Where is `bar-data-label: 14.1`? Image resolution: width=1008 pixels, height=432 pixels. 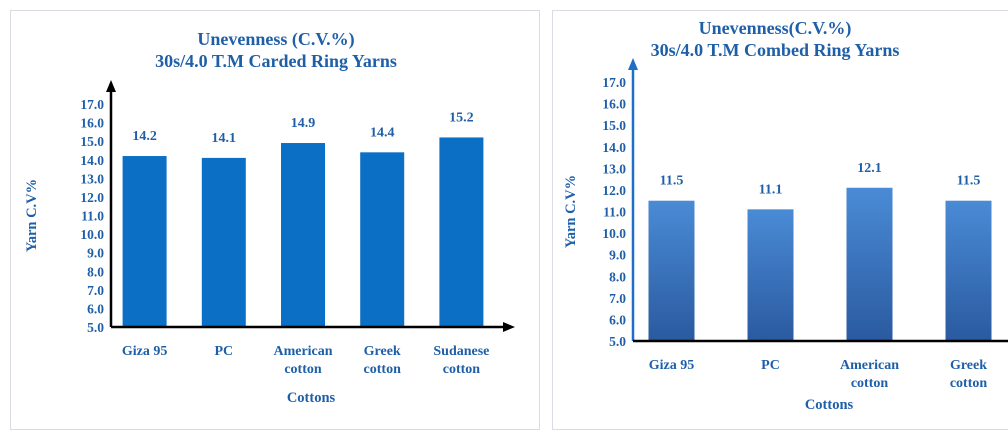
bar-data-label: 14.1 is located at coordinates (224, 138).